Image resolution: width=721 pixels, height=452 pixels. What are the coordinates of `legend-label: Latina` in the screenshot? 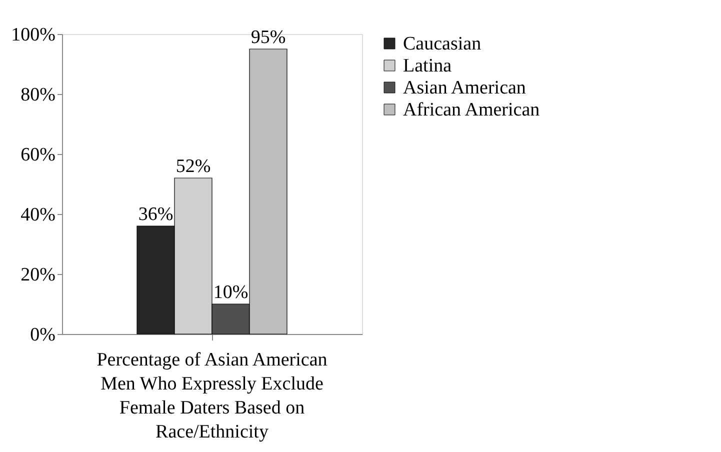 It's located at (427, 66).